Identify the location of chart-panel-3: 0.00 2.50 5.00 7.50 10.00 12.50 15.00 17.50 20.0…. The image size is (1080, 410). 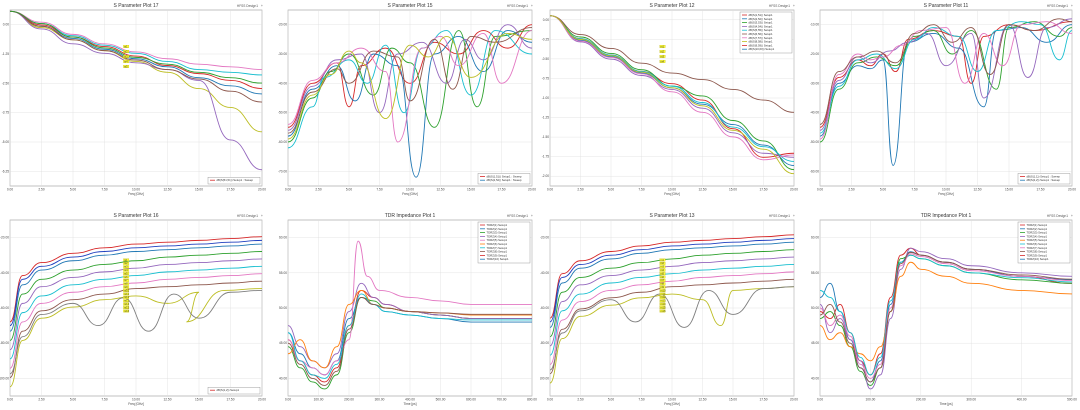
(671, 100).